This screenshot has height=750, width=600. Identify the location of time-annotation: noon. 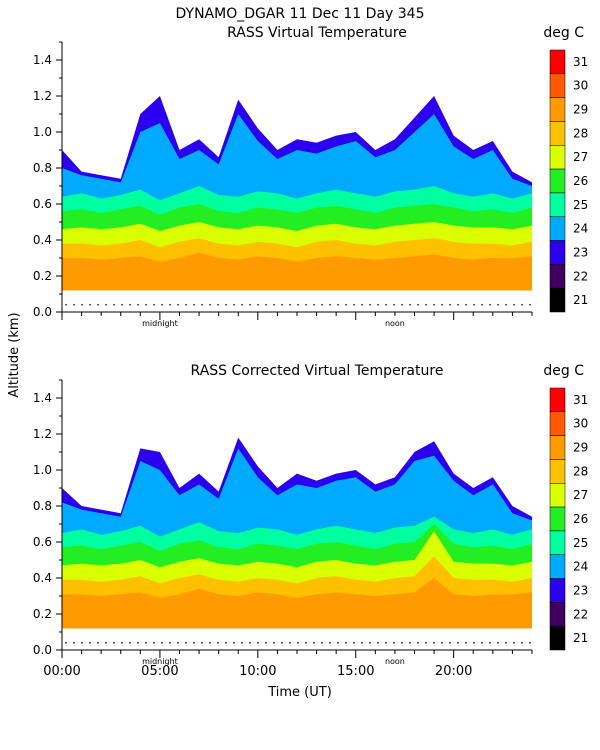
(395, 323).